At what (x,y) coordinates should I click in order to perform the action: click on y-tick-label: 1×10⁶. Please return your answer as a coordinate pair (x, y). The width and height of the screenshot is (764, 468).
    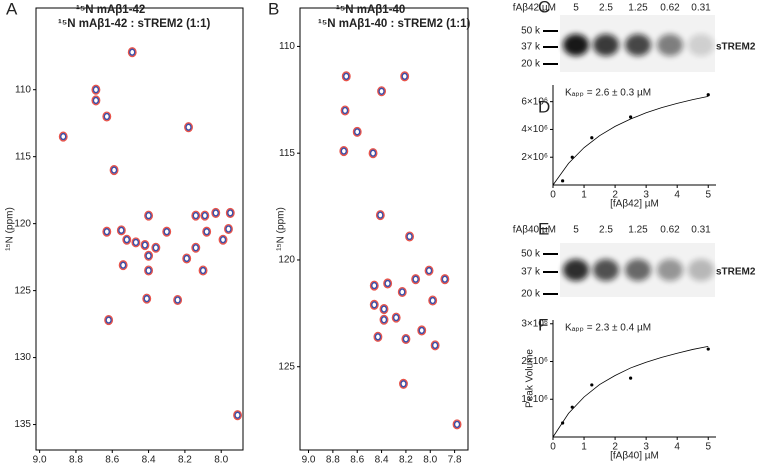
    Looking at the image, I should click on (534, 399).